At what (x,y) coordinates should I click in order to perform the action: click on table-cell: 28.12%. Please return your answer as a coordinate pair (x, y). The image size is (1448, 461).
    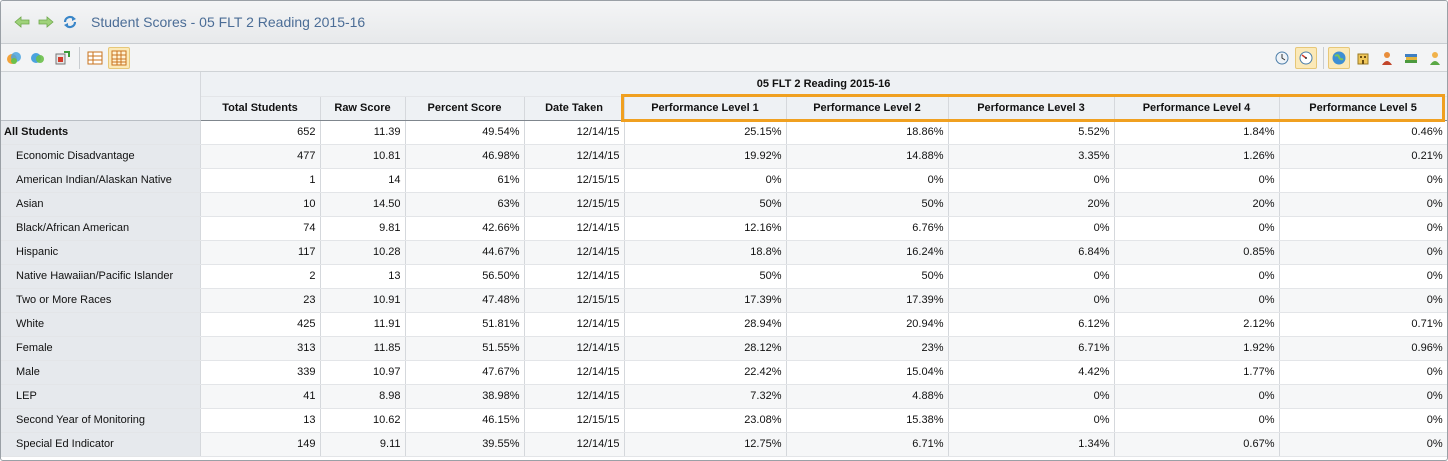
    Looking at the image, I should click on (705, 348).